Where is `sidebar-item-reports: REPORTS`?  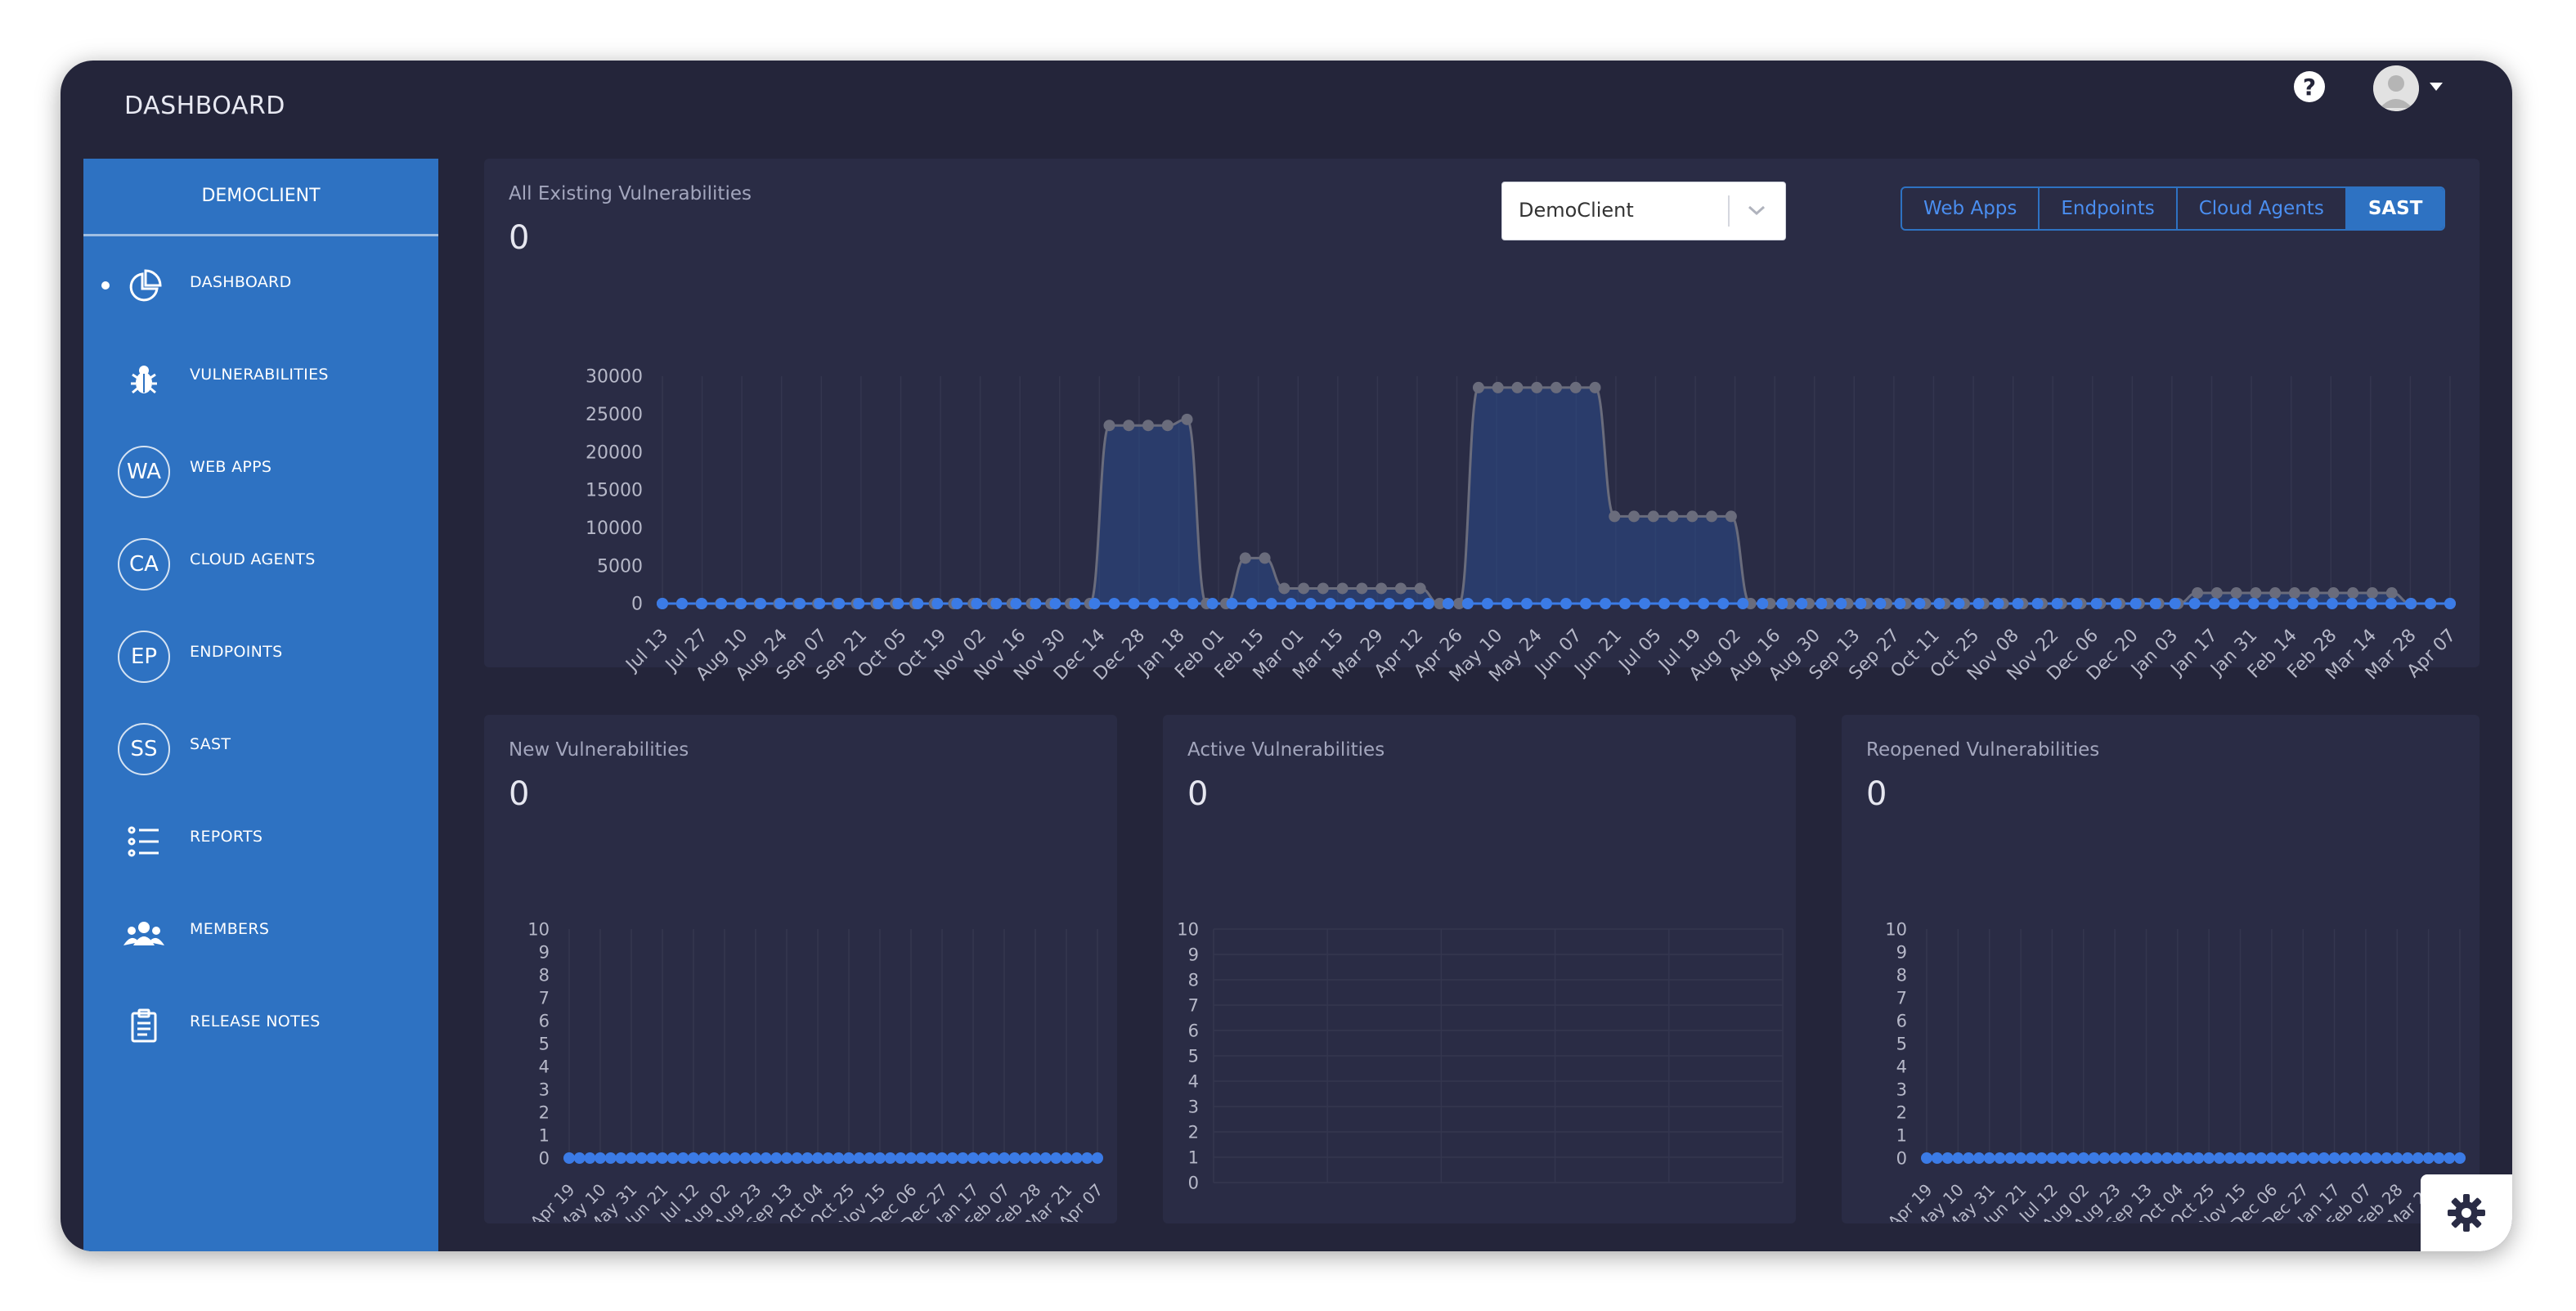
sidebar-item-reports: REPORTS is located at coordinates (261, 857).